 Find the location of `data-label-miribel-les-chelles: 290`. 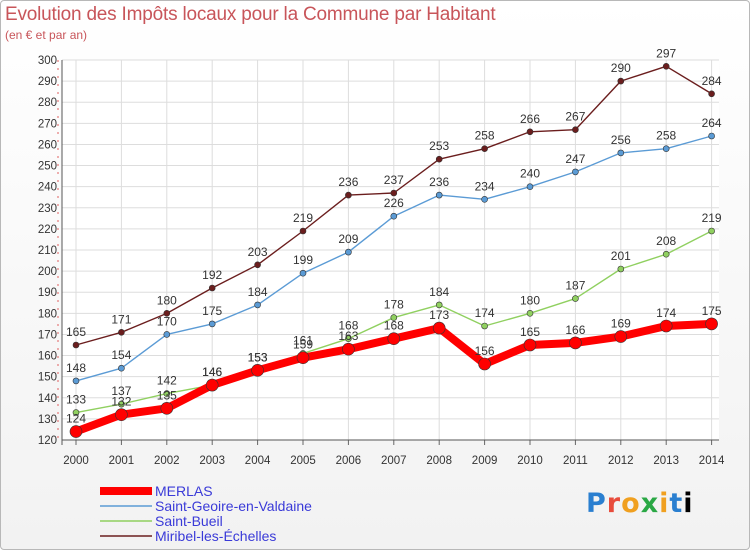

data-label-miribel-les-chelles: 290 is located at coordinates (621, 68).